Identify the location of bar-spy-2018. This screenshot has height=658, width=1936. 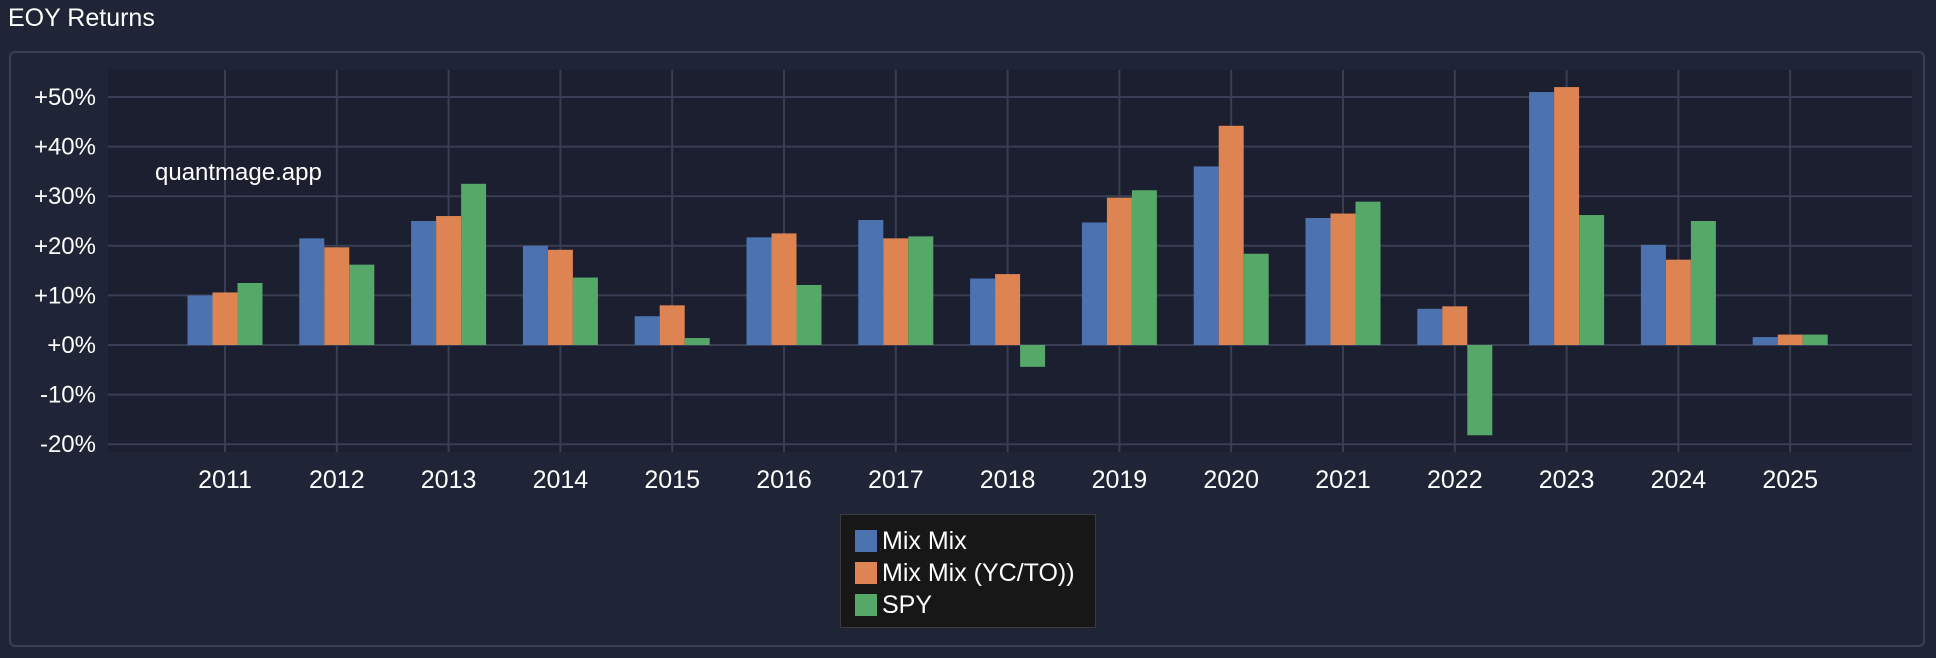
(1033, 356).